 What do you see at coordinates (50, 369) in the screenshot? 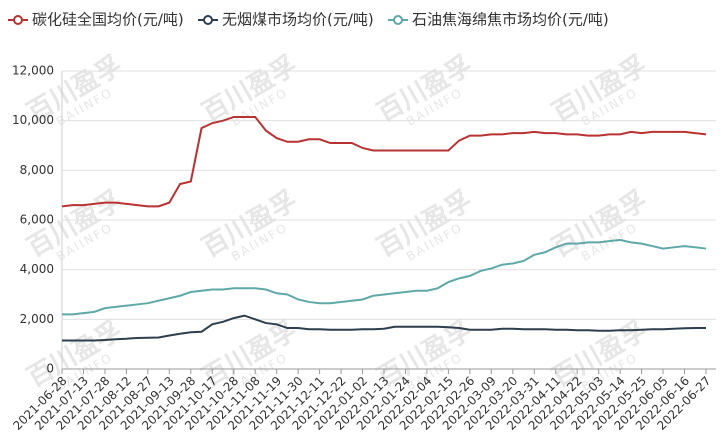
I see `y-tick-label: 0` at bounding box center [50, 369].